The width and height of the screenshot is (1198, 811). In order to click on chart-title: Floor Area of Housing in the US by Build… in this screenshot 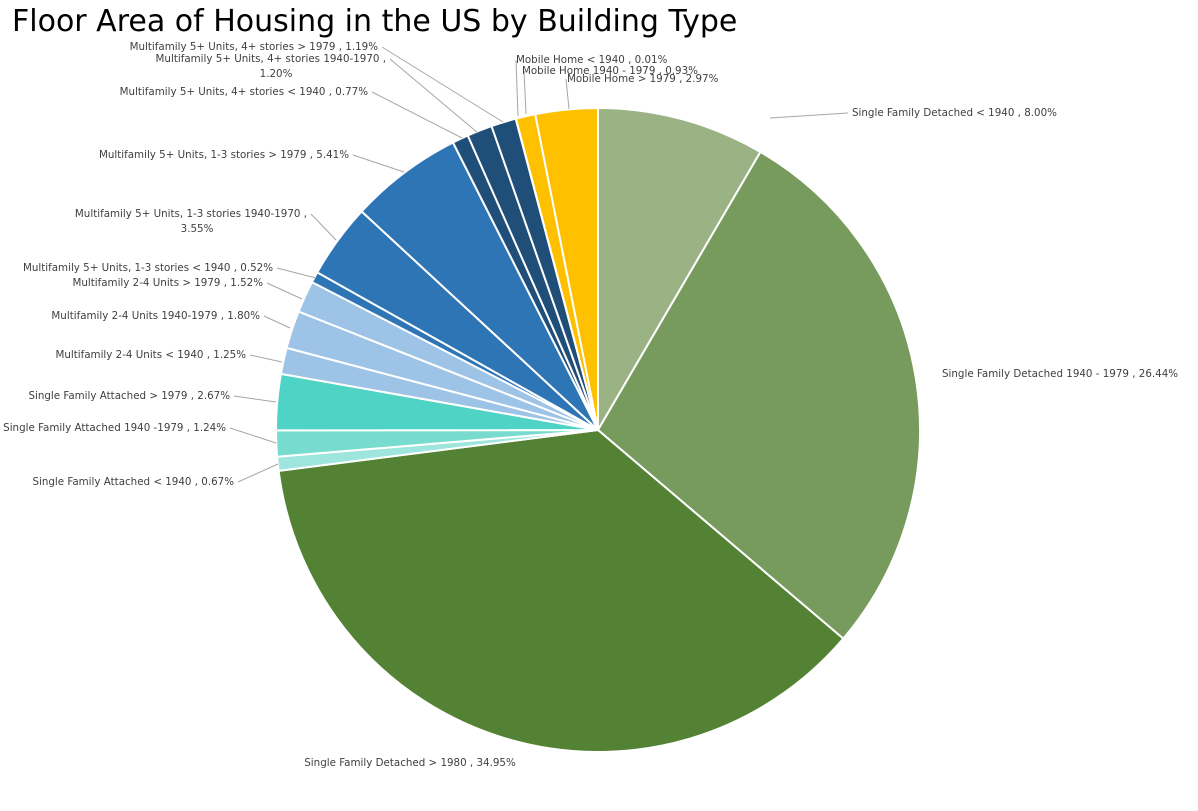, I will do `click(375, 21)`.